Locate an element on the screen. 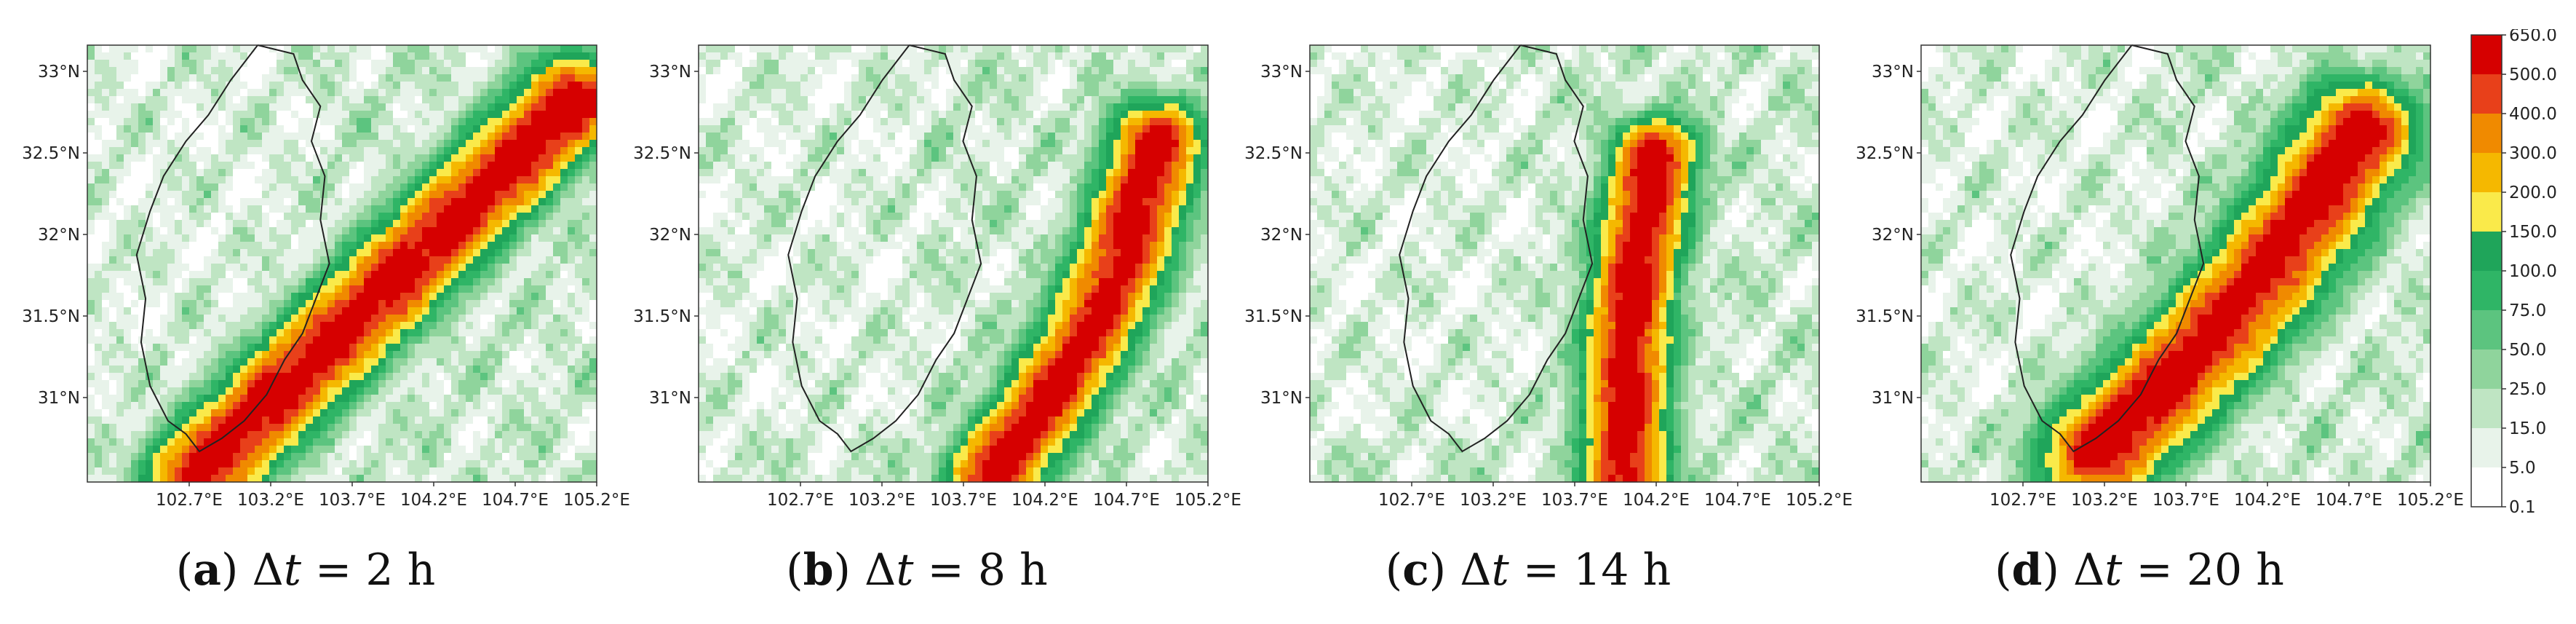  colorbar-label: 50.0 is located at coordinates (2527, 350).